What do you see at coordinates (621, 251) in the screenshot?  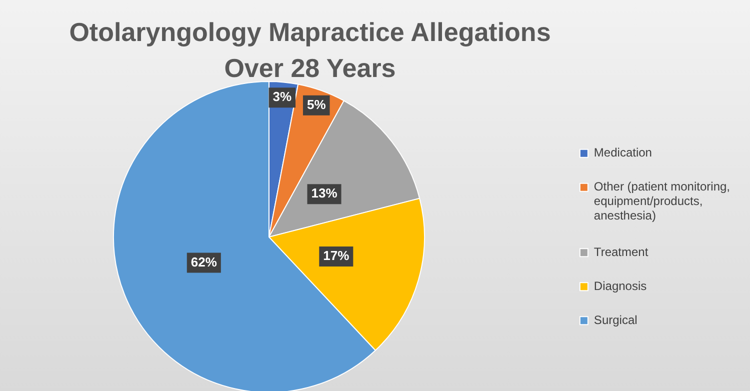 I see `legend-label: Treatment` at bounding box center [621, 251].